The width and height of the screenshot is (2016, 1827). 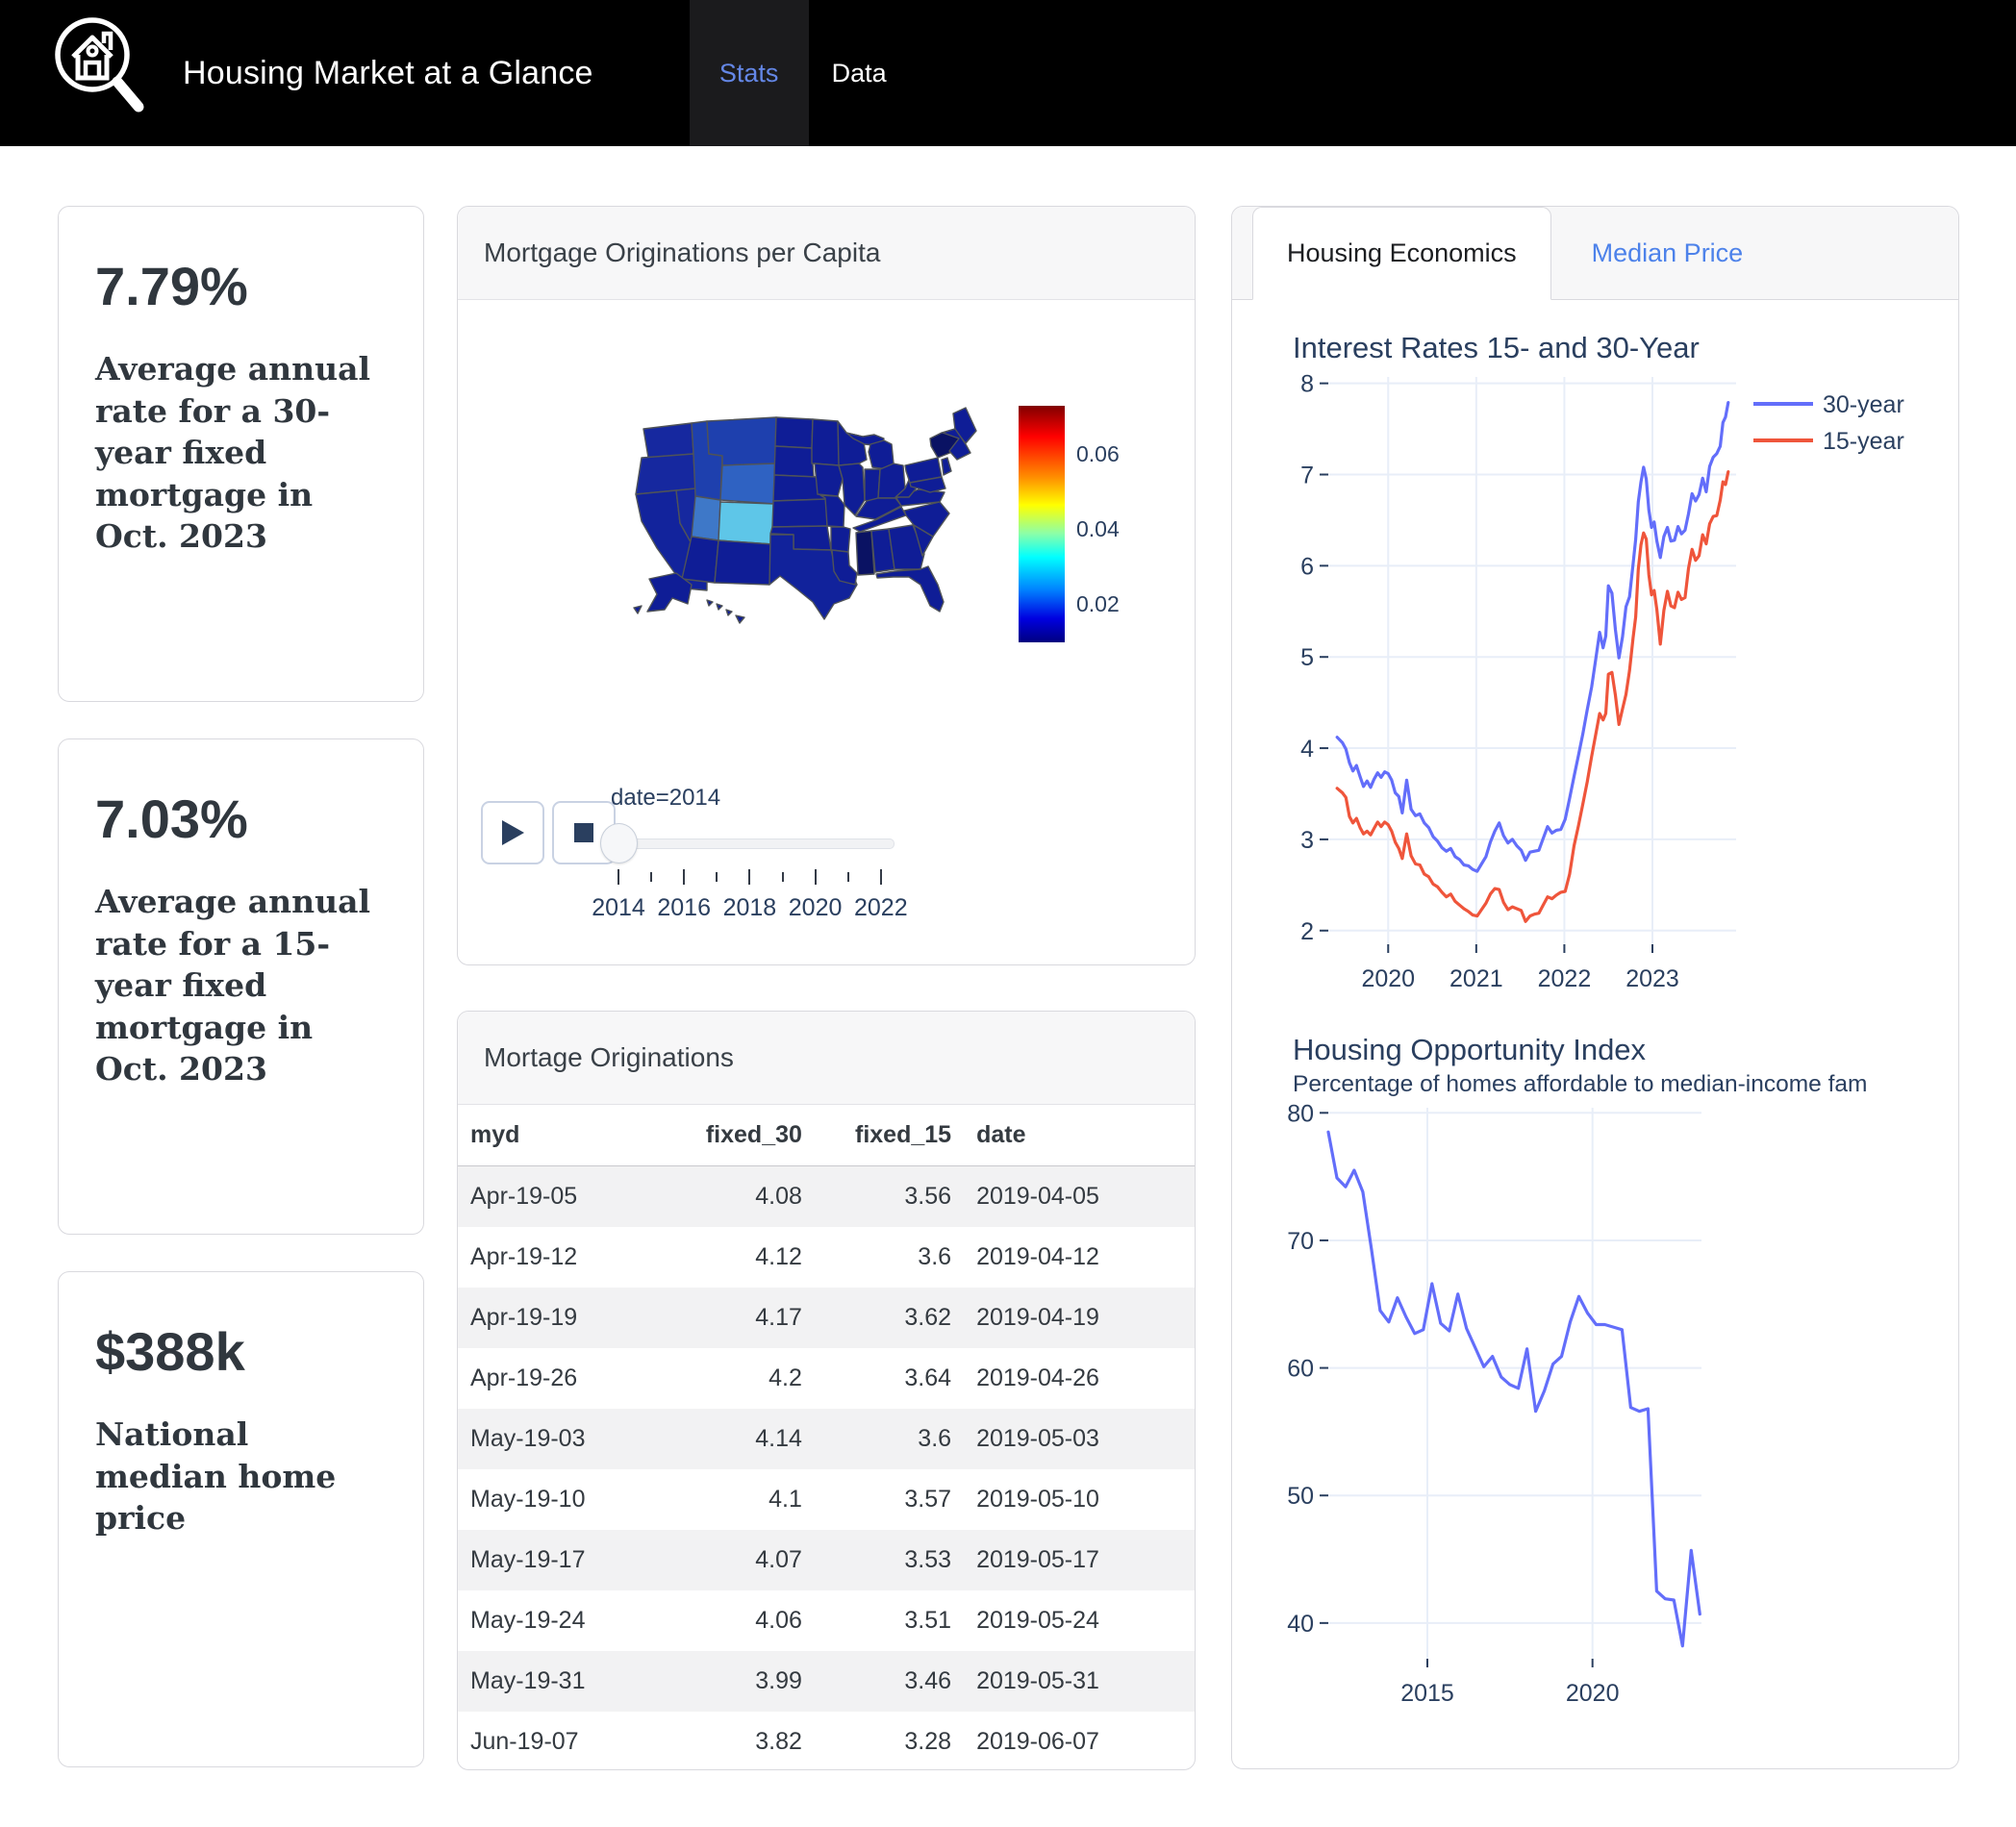 I want to click on play-icon, so click(x=513, y=832).